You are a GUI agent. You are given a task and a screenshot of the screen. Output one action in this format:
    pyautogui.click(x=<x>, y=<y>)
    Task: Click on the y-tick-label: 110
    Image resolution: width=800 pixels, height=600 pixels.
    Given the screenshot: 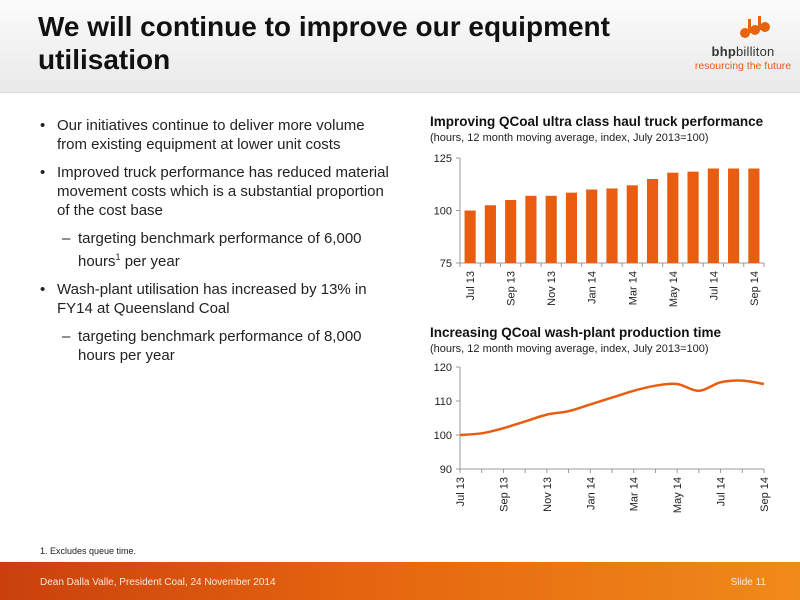 What is the action you would take?
    pyautogui.click(x=443, y=402)
    